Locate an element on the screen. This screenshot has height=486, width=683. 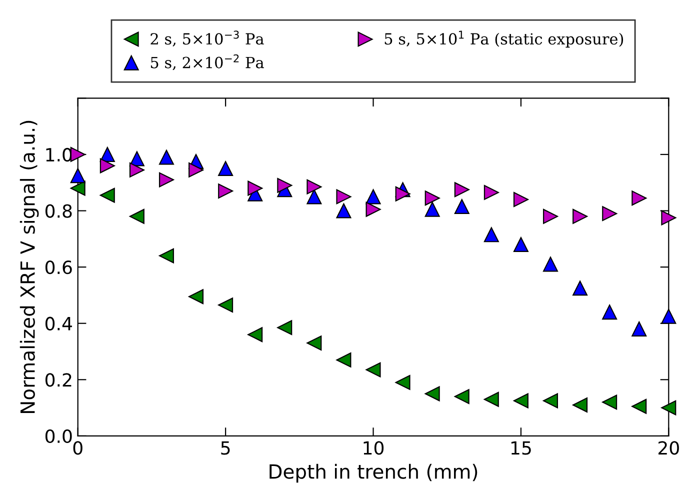
legend-label: 5 s, 2×10$^{−2}$ Pa is located at coordinates (207, 62).